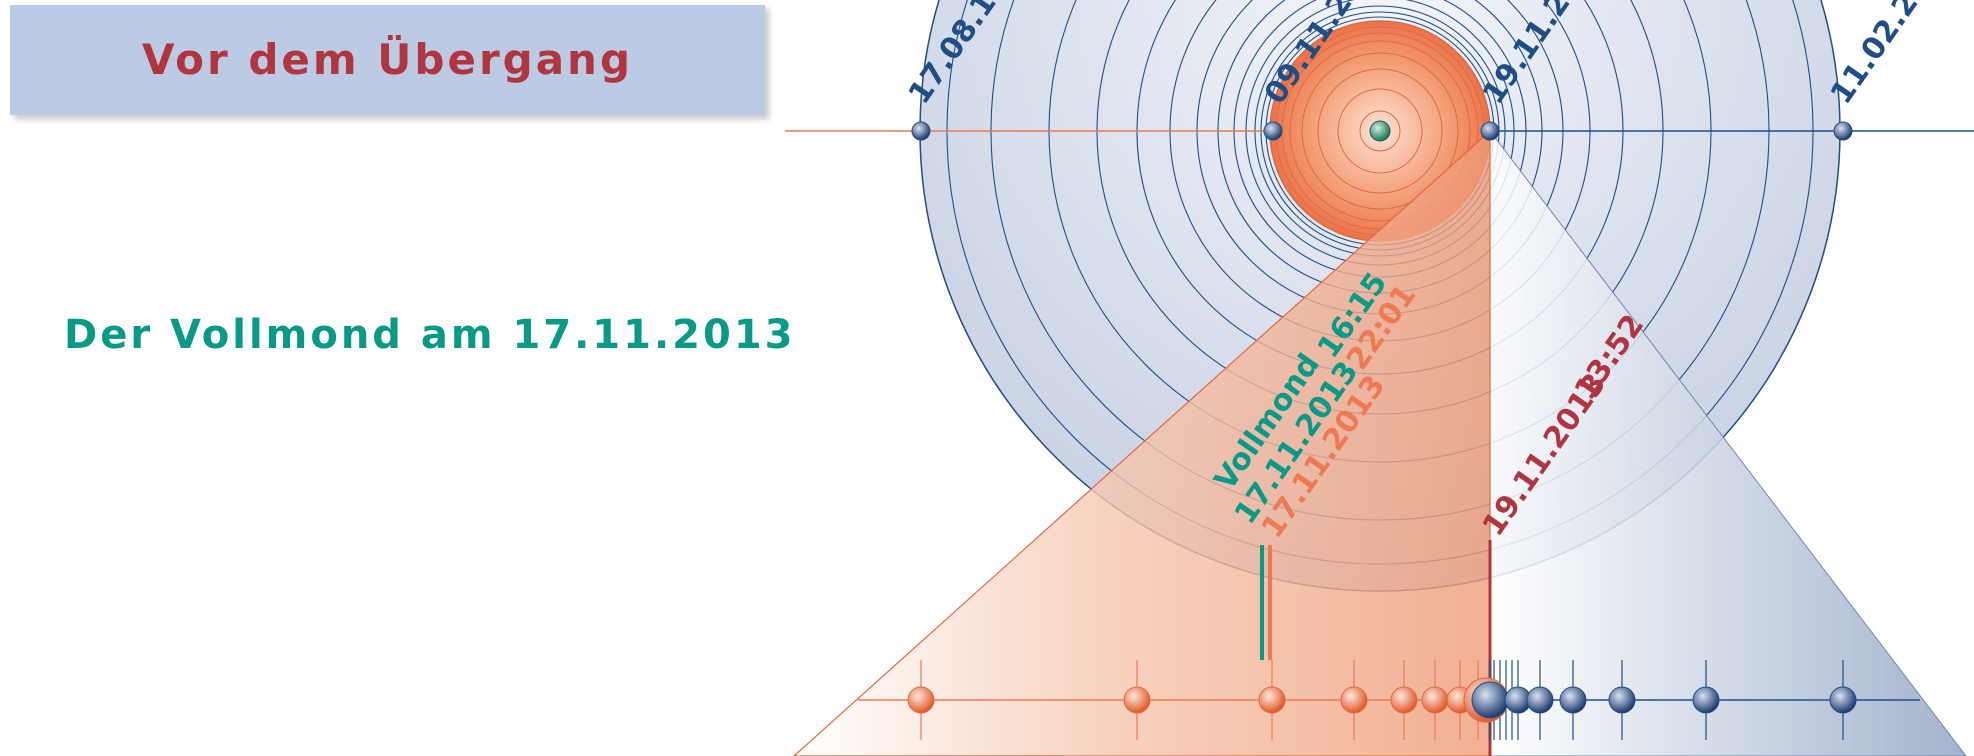 The image size is (1974, 756). I want to click on subtitle: Der Vollmond am 17.11.2013, so click(430, 335).